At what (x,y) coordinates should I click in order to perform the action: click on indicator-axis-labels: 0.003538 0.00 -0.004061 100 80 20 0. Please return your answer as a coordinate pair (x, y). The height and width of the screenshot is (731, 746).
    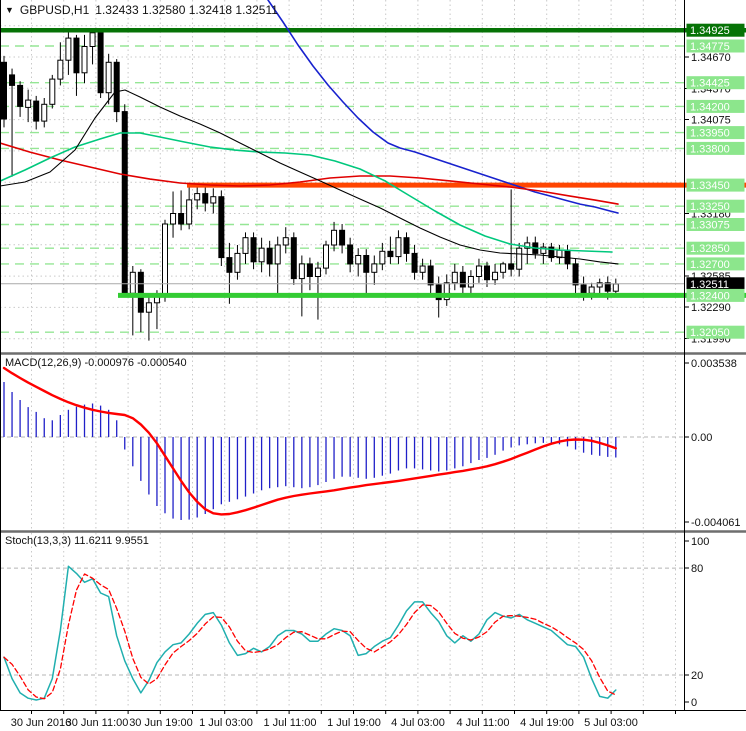
    Looking at the image, I should click on (712, 533).